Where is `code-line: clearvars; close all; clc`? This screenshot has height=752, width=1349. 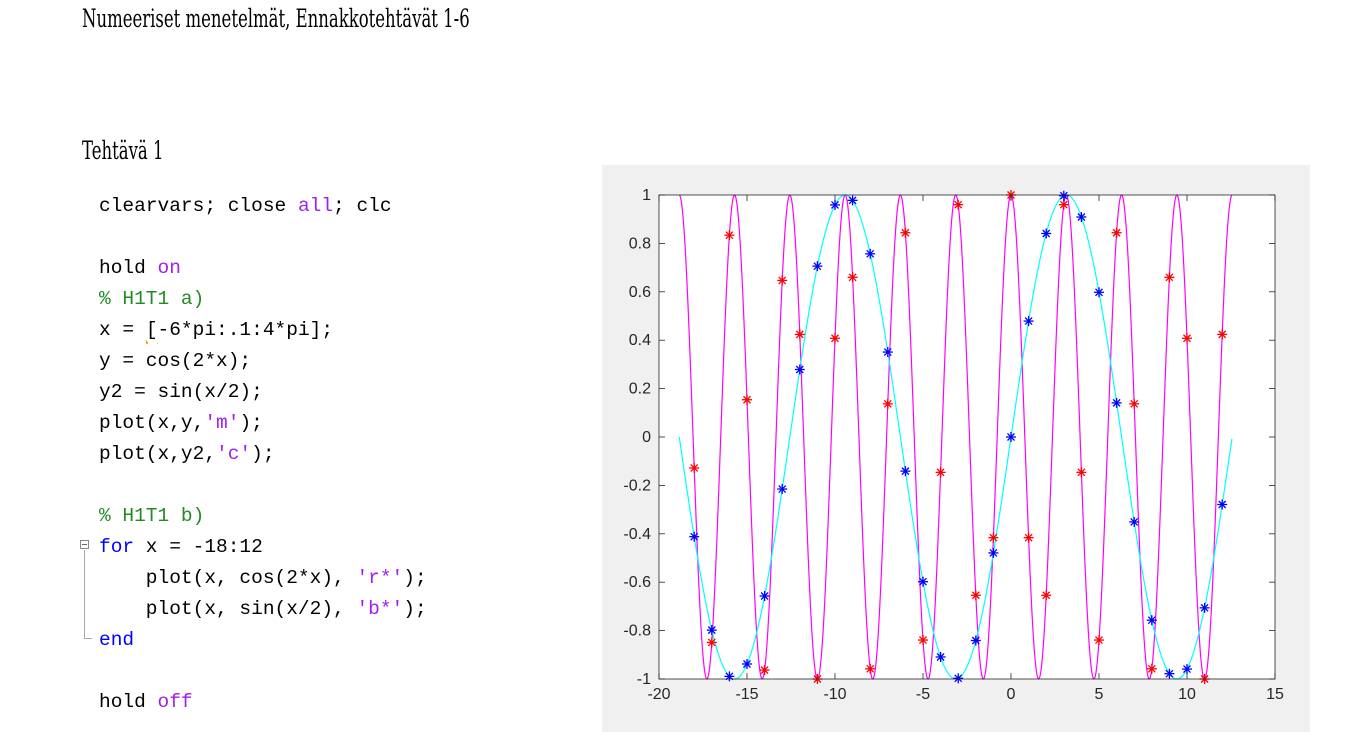 code-line: clearvars; close all; clc is located at coordinates (263, 206).